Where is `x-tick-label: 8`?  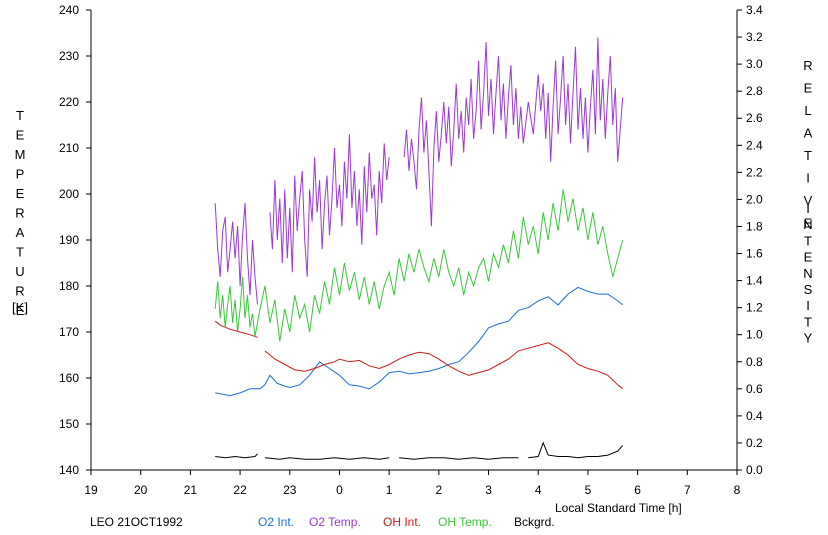
x-tick-label: 8 is located at coordinates (737, 490).